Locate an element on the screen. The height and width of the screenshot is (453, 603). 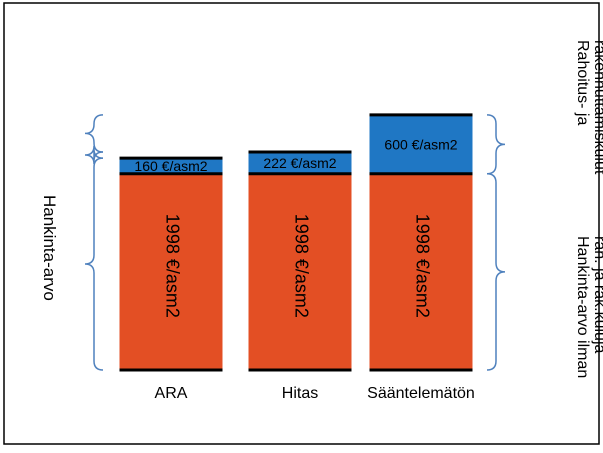
right-brace-financing is located at coordinates (496, 144).